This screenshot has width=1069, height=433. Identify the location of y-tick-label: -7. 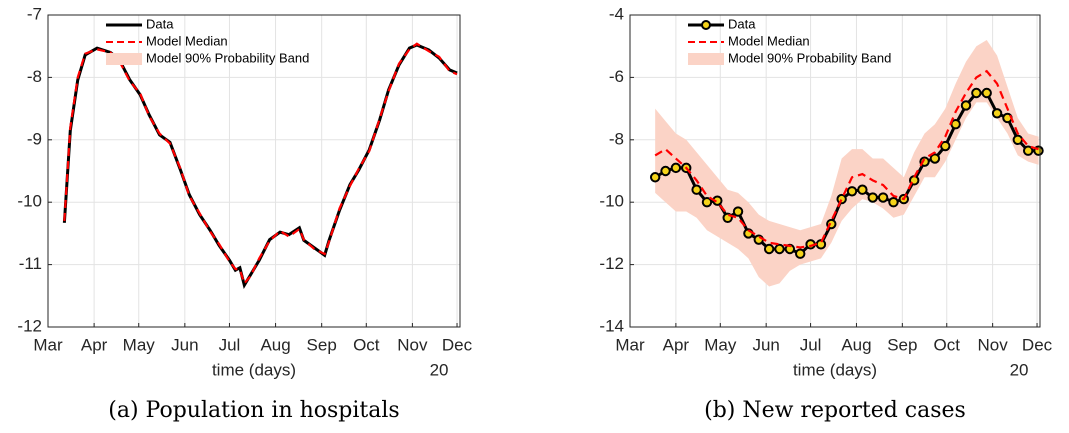
(34, 13).